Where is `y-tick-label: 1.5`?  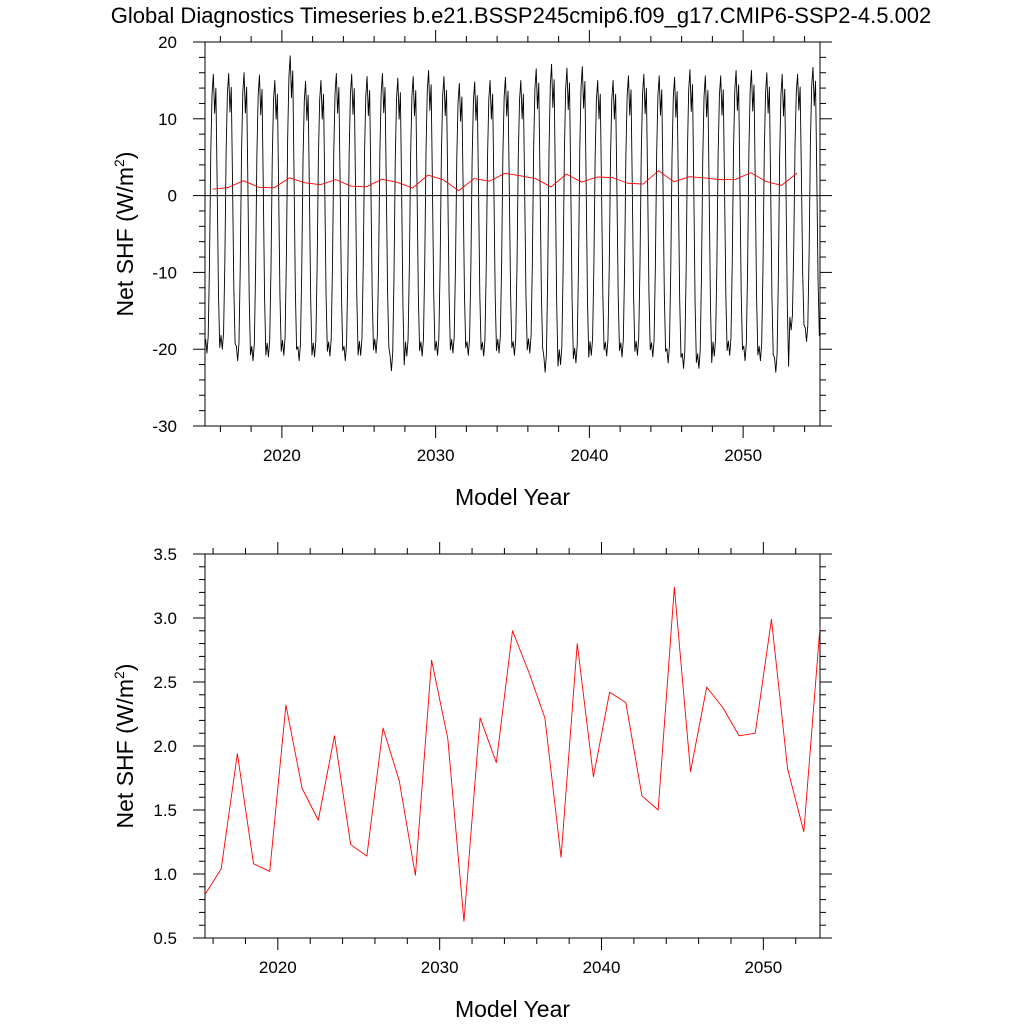 y-tick-label: 1.5 is located at coordinates (165, 810).